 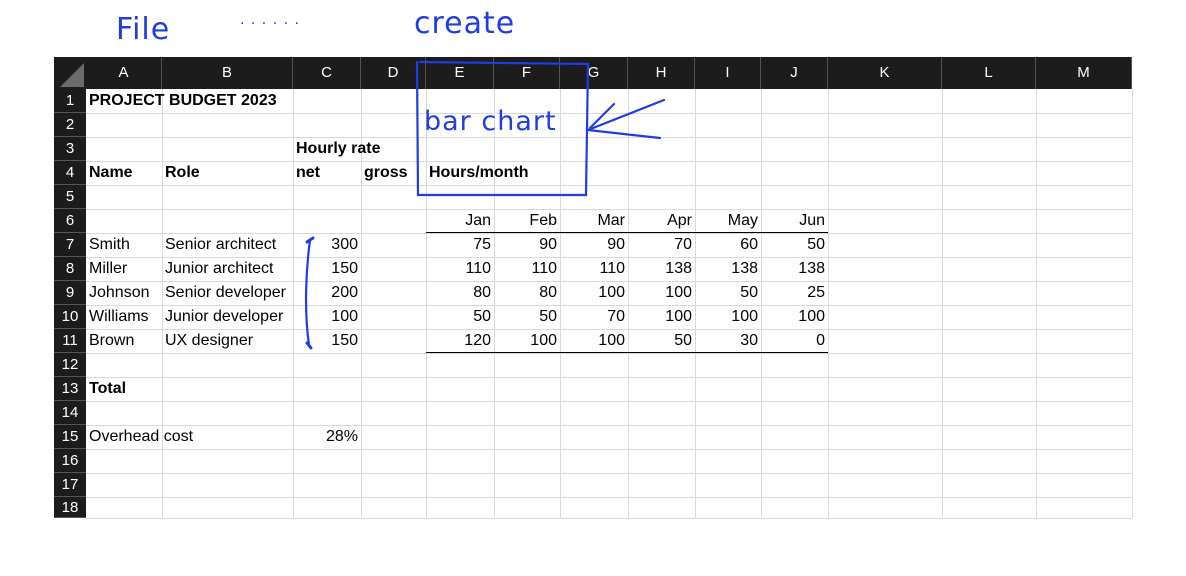 I want to click on row-header-18: 18, so click(x=70, y=507).